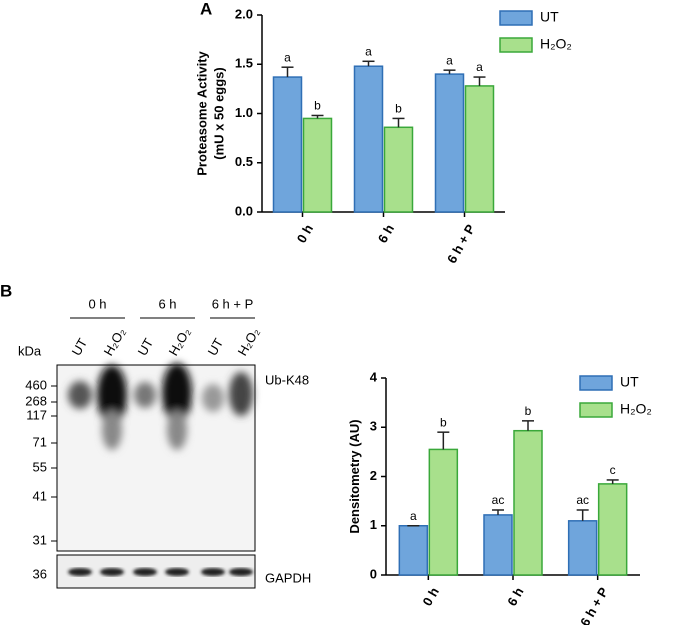 The height and width of the screenshot is (625, 700). Describe the element at coordinates (211, 112) in the screenshot. I see `y-axis-label: Proteasome Activity (mU x 50 eggs)` at that location.